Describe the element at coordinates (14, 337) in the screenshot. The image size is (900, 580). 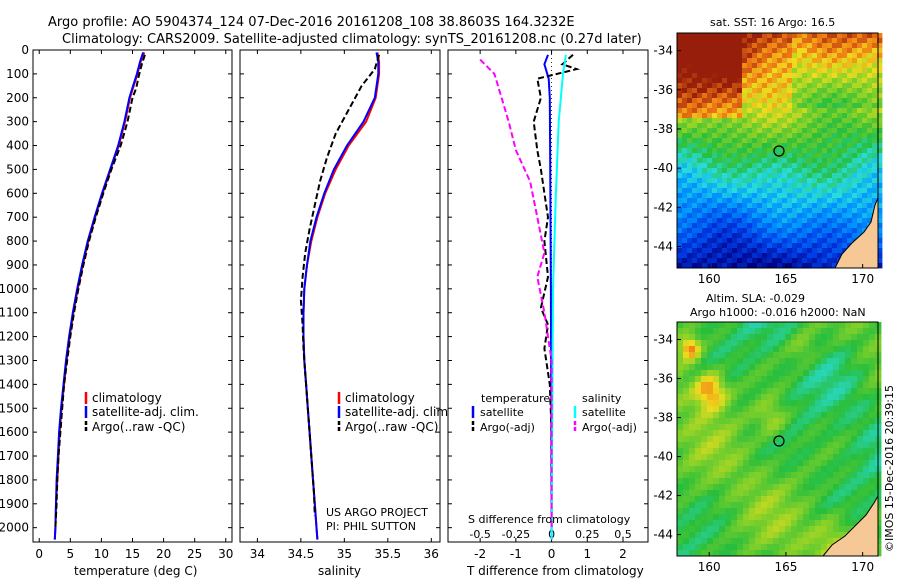
I see `depth-tick-label: 1200` at that location.